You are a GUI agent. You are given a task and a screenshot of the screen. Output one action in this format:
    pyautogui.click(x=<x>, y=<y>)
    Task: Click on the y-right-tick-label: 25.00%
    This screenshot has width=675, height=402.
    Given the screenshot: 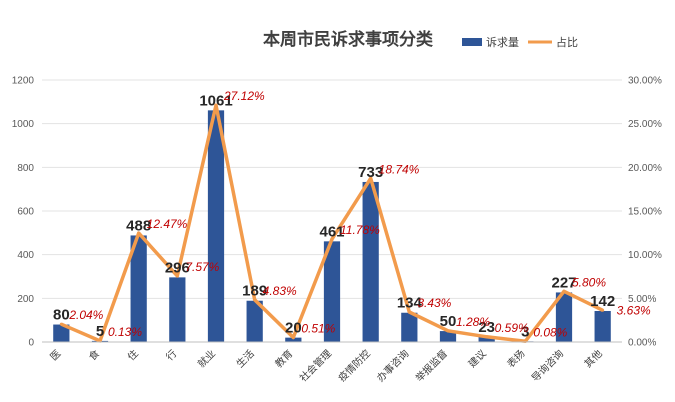 What is the action you would take?
    pyautogui.click(x=645, y=124)
    